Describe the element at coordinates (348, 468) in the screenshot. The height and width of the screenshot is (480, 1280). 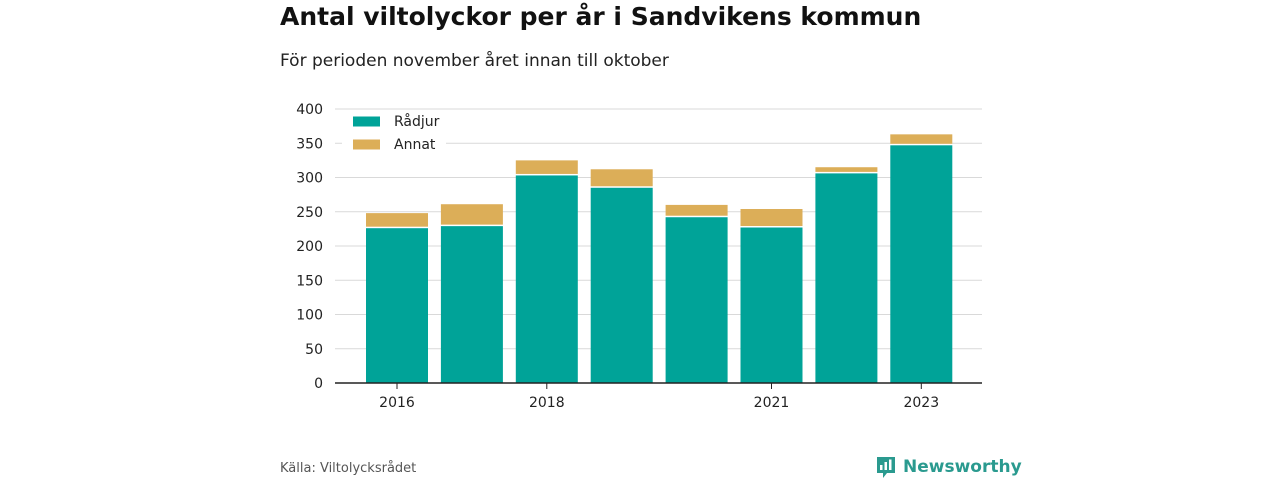
I see `source-note: Källa: Viltolycksrådet` at that location.